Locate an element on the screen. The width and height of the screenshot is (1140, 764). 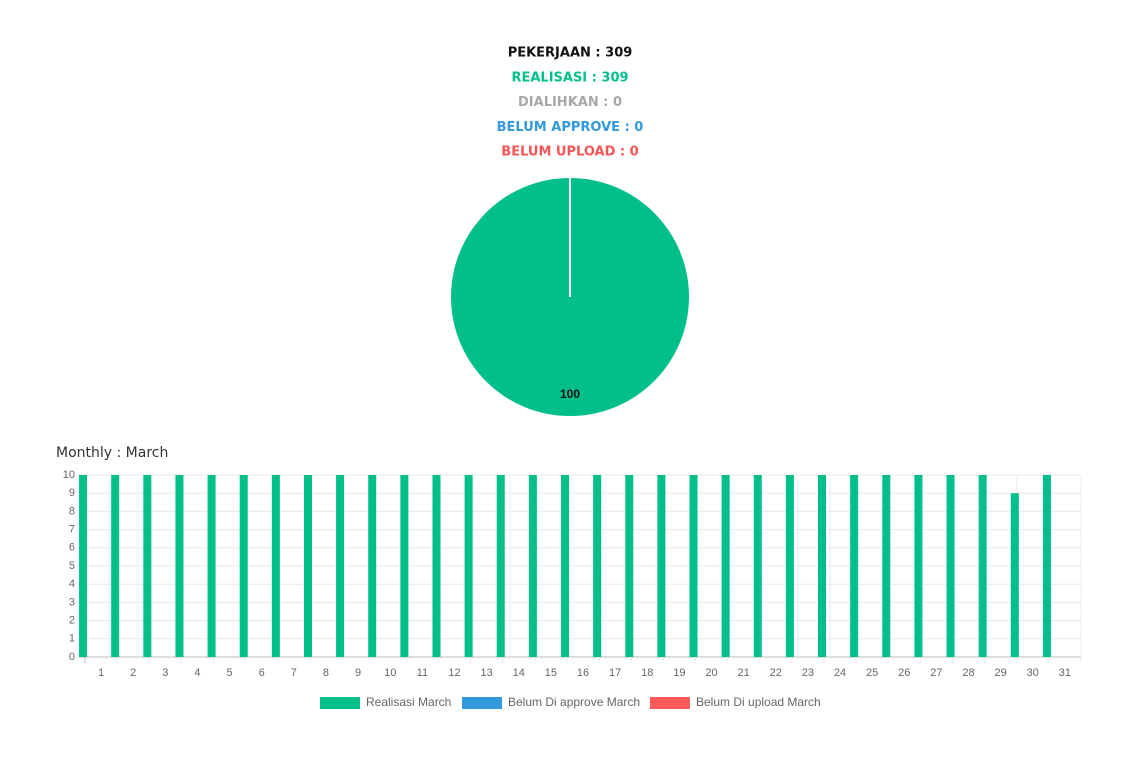
y-tick-label: 3 is located at coordinates (72, 602).